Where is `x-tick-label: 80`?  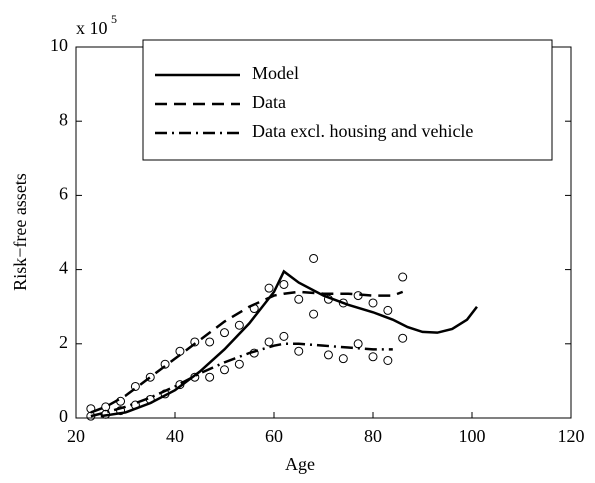 x-tick-label: 80 is located at coordinates (373, 436).